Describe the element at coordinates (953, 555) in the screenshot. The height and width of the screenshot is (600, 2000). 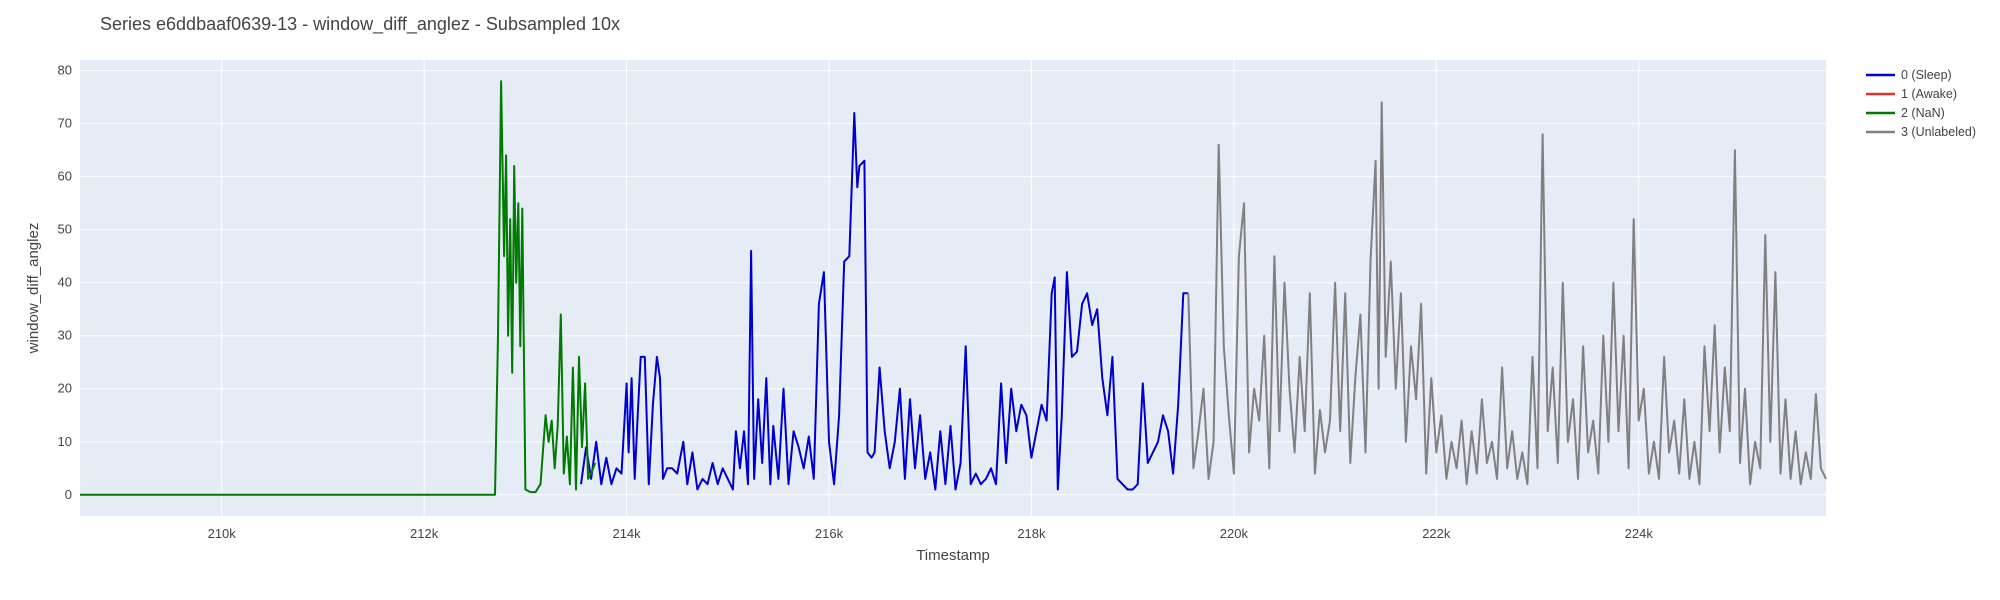
I see `x-axis-title: Timestamp` at that location.